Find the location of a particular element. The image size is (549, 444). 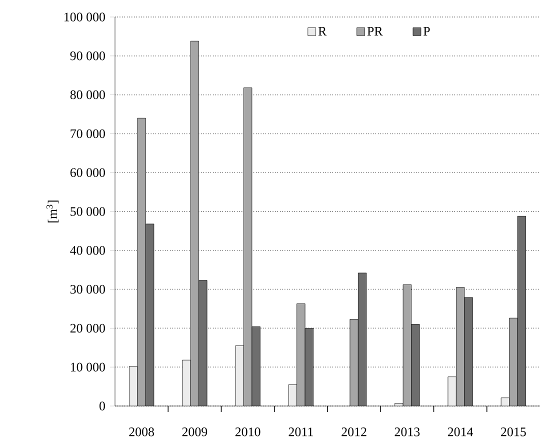

x-tick-label: 2011 is located at coordinates (300, 432).